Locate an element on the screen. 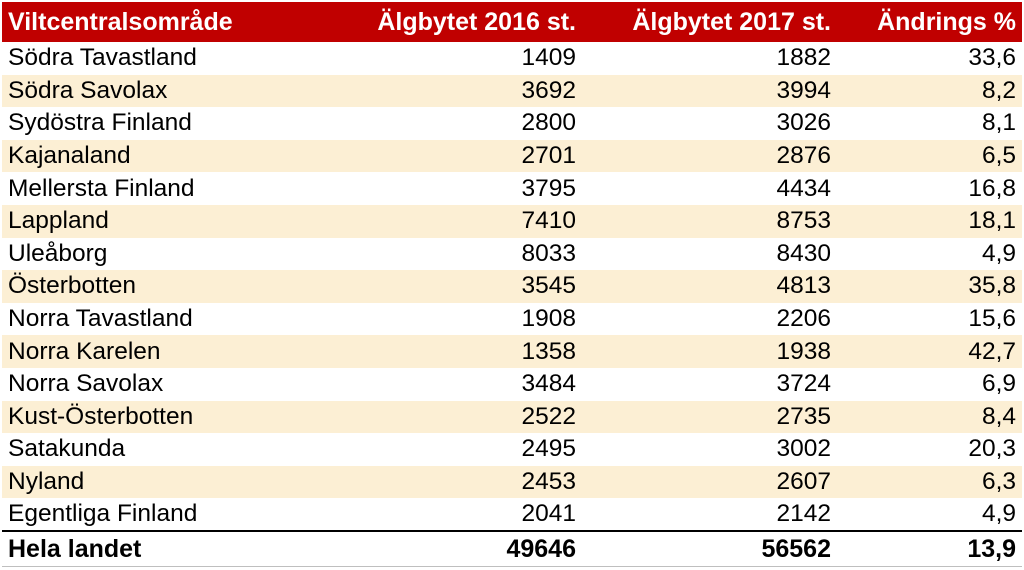 The width and height of the screenshot is (1024, 570). cell-change-percent: 42,7 is located at coordinates (992, 351).